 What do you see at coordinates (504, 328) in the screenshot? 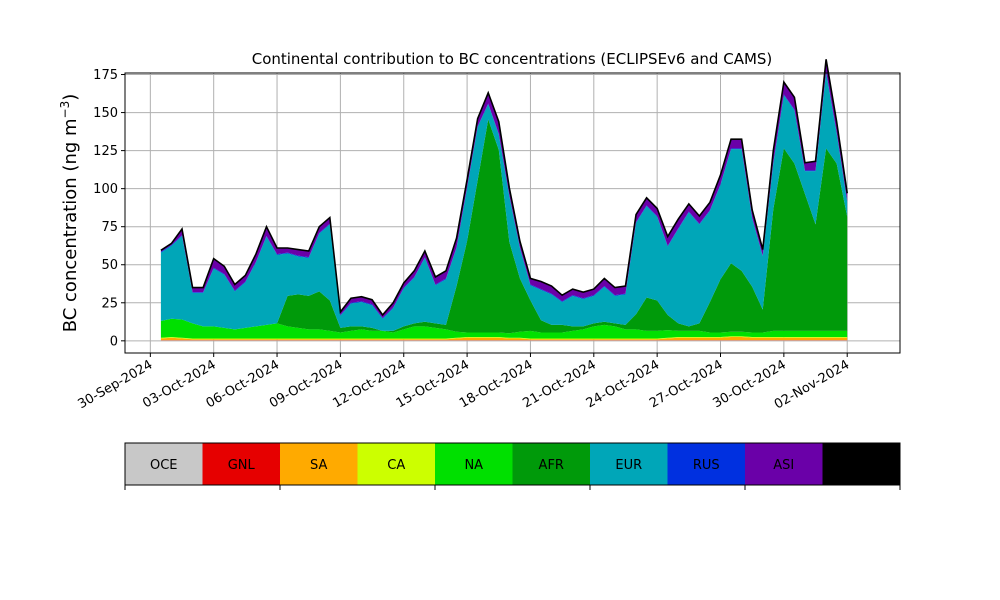
I see `area-na` at bounding box center [504, 328].